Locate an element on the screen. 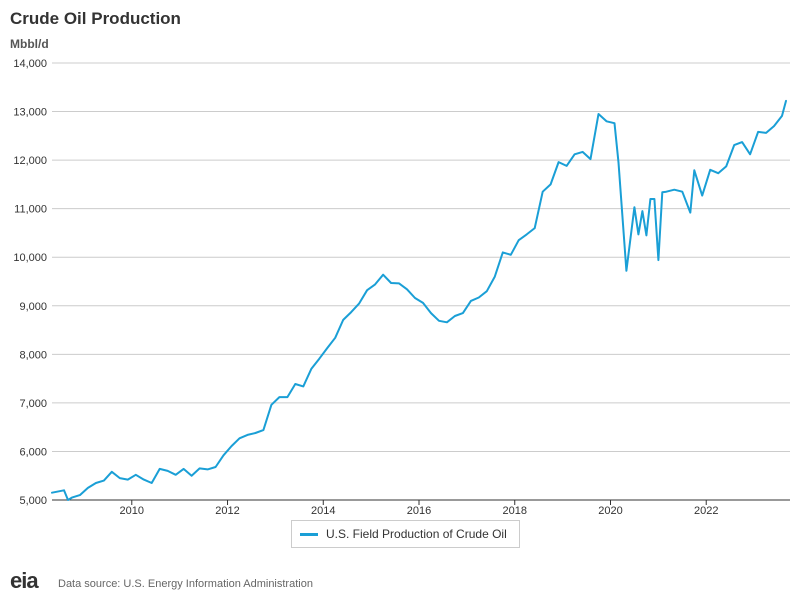 Image resolution: width=800 pixels, height=600 pixels. y-tick-label: 9,000 is located at coordinates (33, 307).